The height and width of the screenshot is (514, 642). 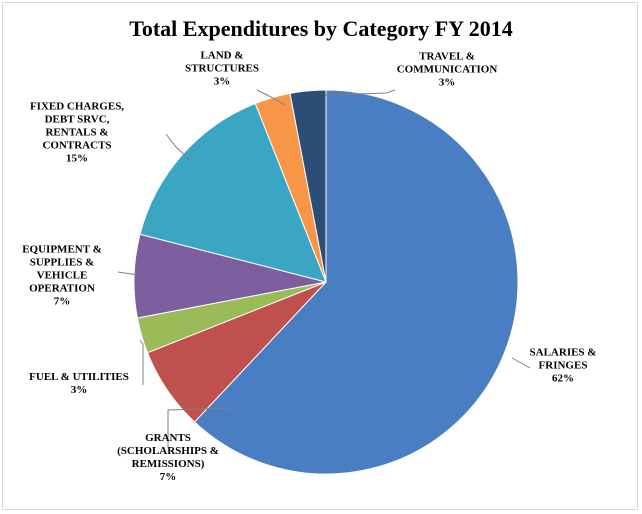 What do you see at coordinates (168, 457) in the screenshot?
I see `data-label-1: GRANTS (SCHOLARSHIPS & REMISSIONS) 7%` at bounding box center [168, 457].